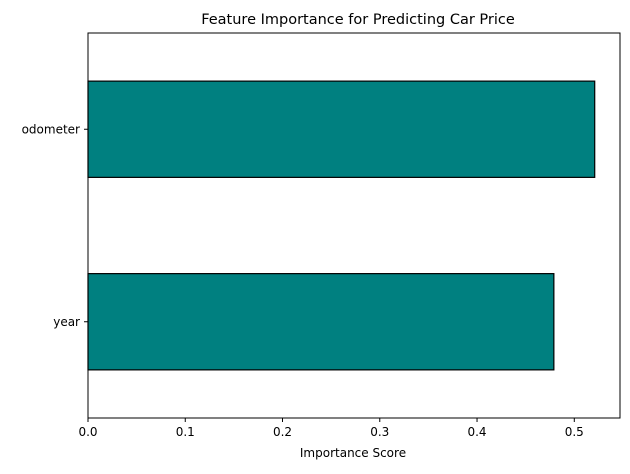  What do you see at coordinates (331, 428) in the screenshot?
I see `x-axis: 0.0 0.1 0.2 0.3 0.4 0.5` at bounding box center [331, 428].